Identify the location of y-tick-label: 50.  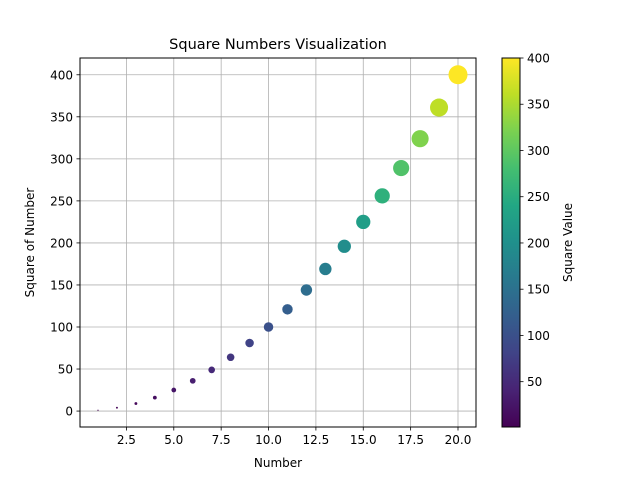
(65, 370).